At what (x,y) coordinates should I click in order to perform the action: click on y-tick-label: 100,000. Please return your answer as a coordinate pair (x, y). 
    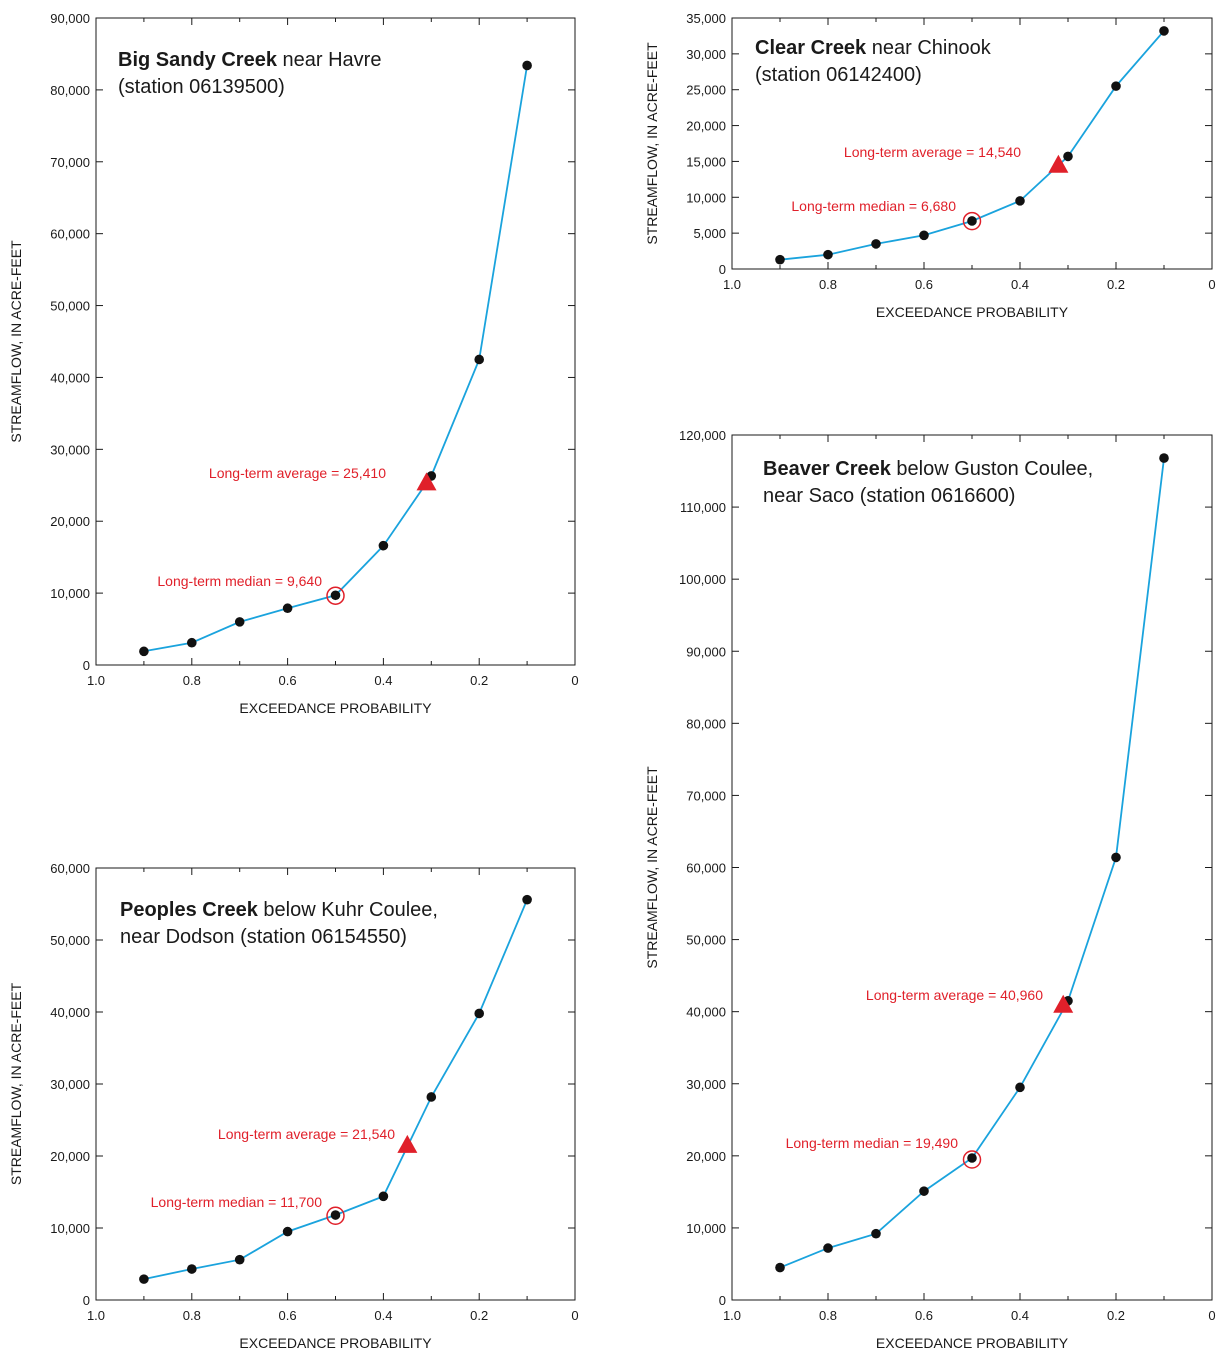
    Looking at the image, I should click on (702, 579).